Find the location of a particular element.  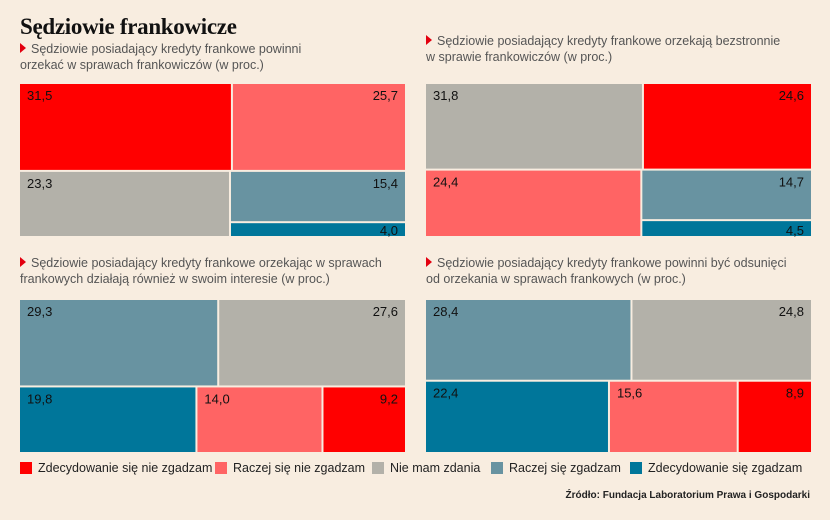

legend-label: Zdecydowanie się zgadzam is located at coordinates (725, 468).